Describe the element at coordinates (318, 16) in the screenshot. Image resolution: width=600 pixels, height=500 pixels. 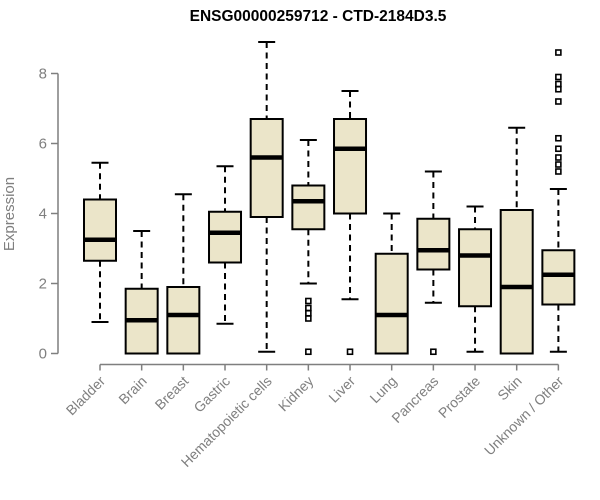
I see `chart-title: ENSG00000259712 - CTD-2184D3.5` at that location.